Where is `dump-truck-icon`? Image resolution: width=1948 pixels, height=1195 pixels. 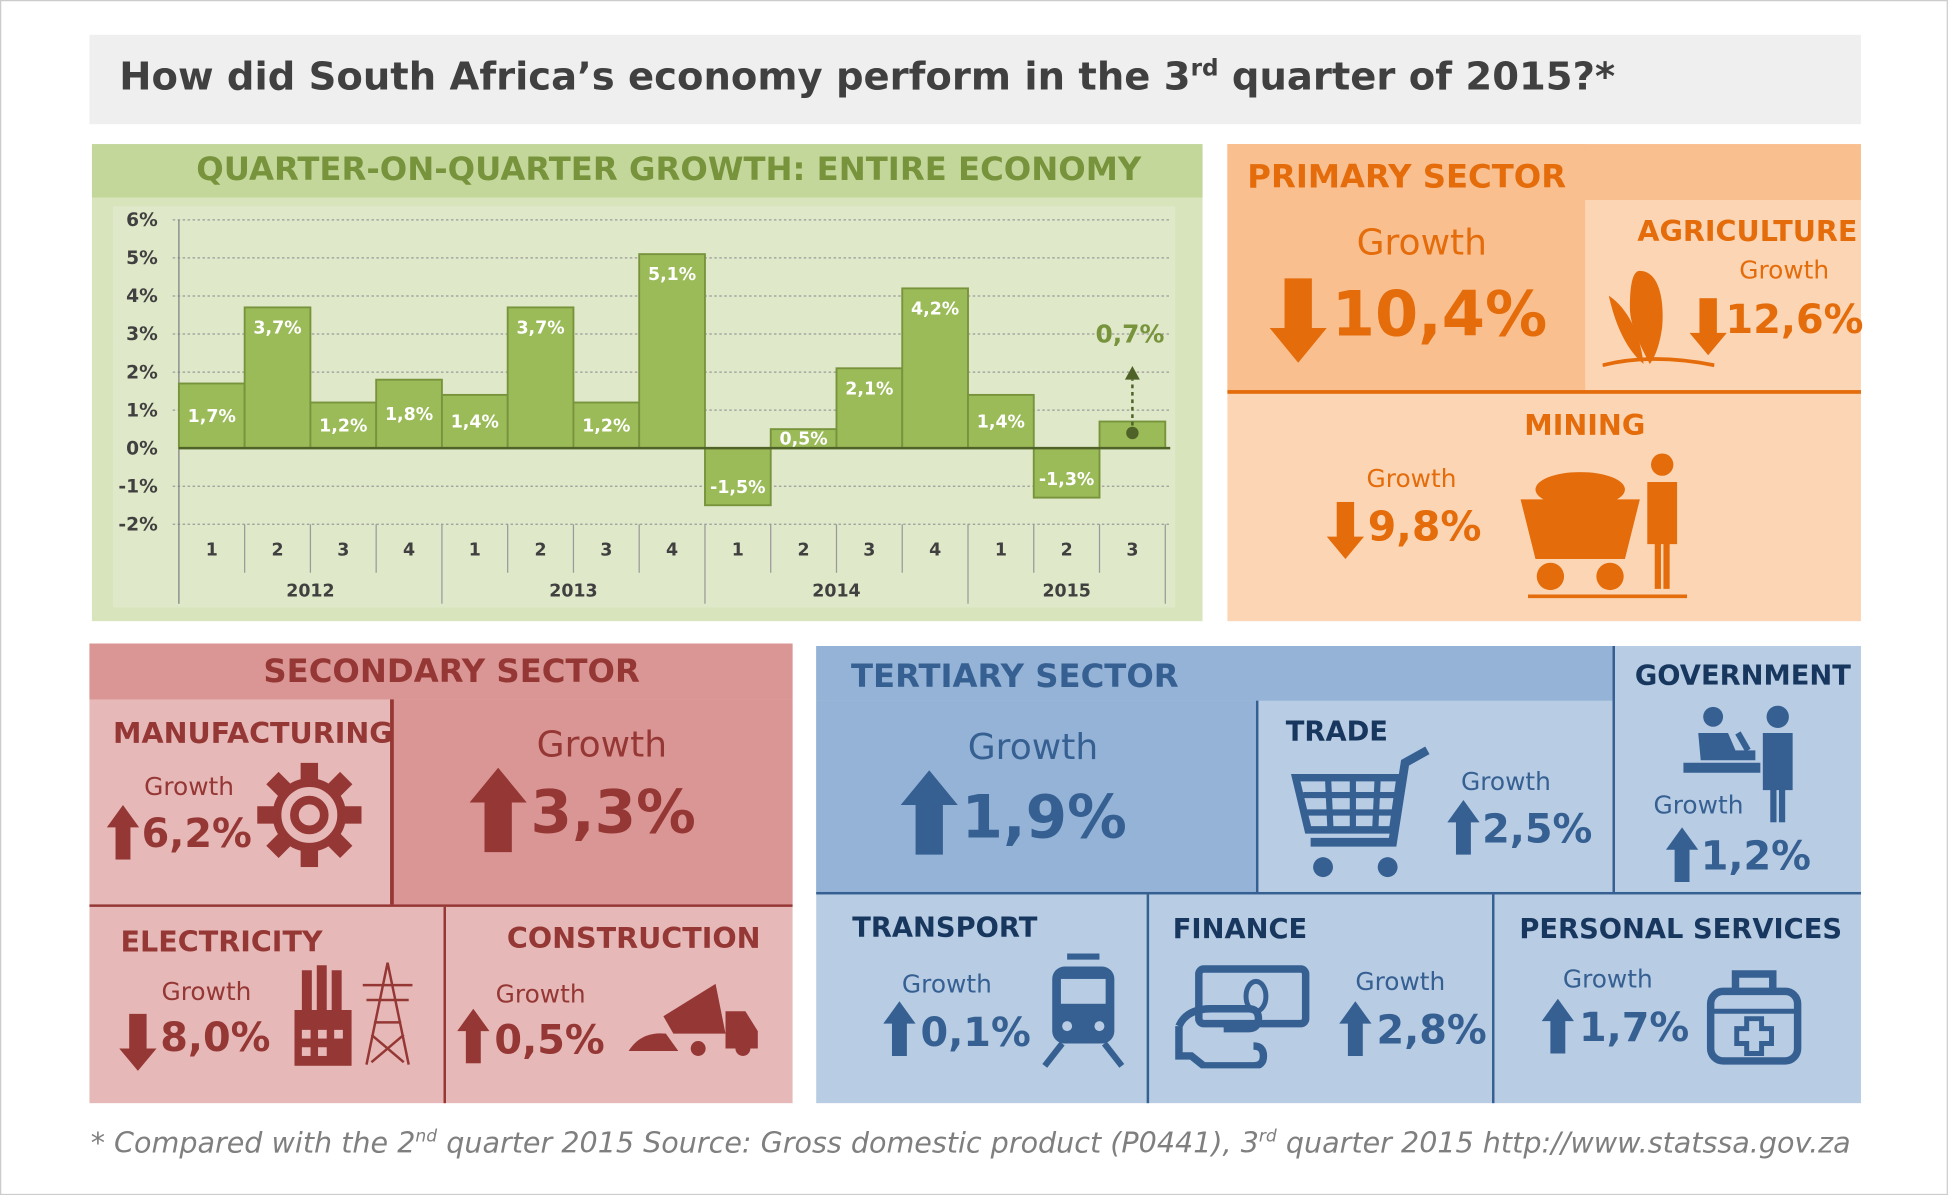
dump-truck-icon is located at coordinates (693, 1019).